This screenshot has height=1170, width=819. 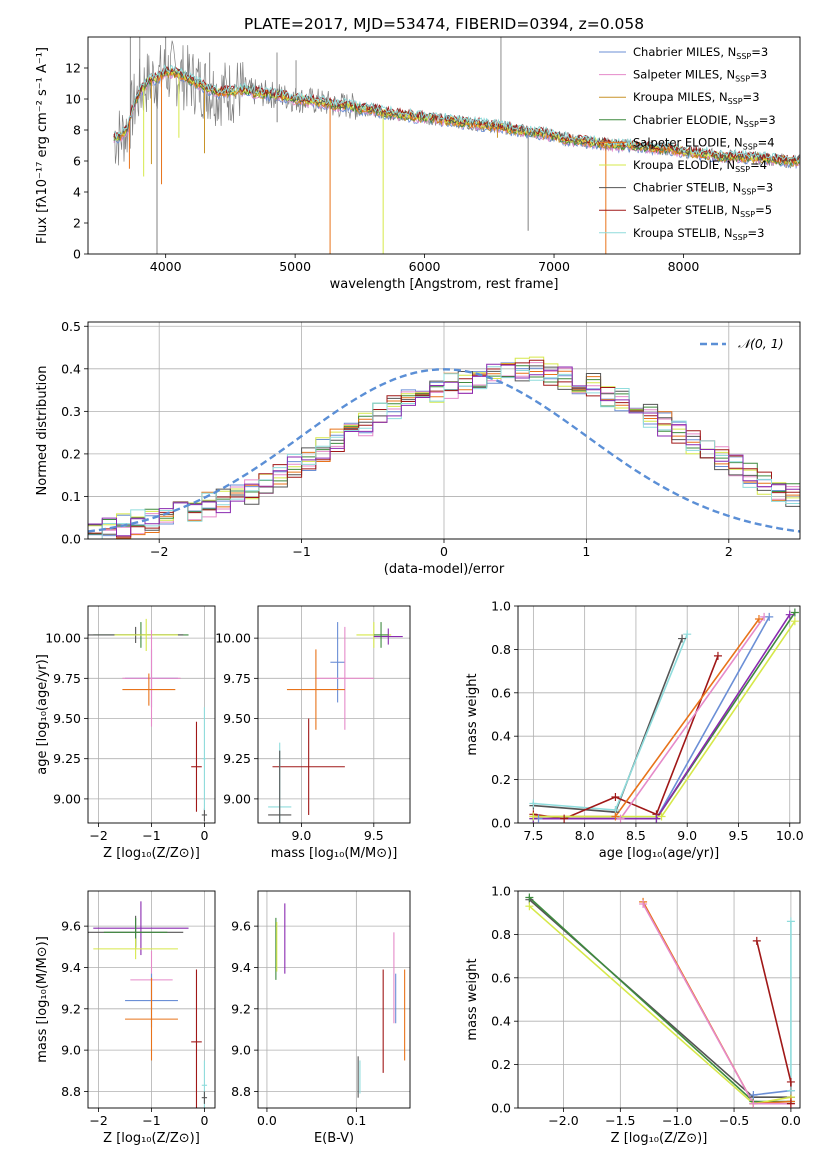 I want to click on y-tick-label: 9.00, so click(x=67, y=798).